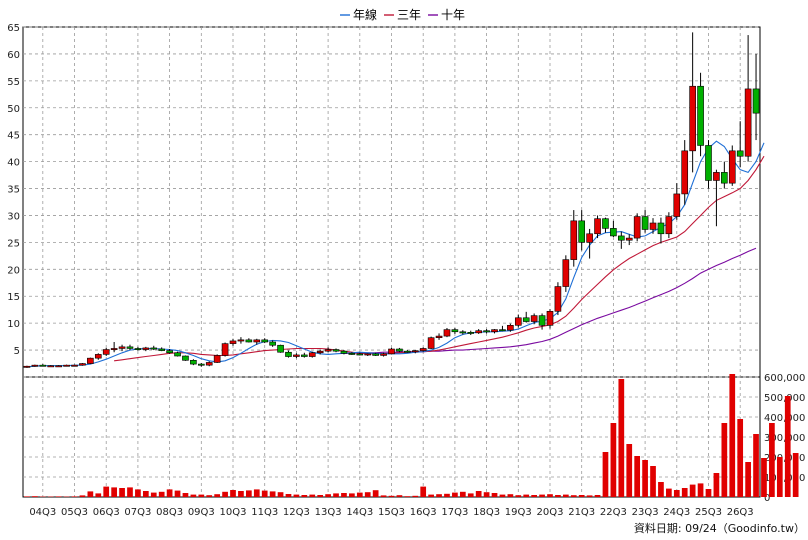  I want to click on price-tick-label: 25, so click(13, 243).